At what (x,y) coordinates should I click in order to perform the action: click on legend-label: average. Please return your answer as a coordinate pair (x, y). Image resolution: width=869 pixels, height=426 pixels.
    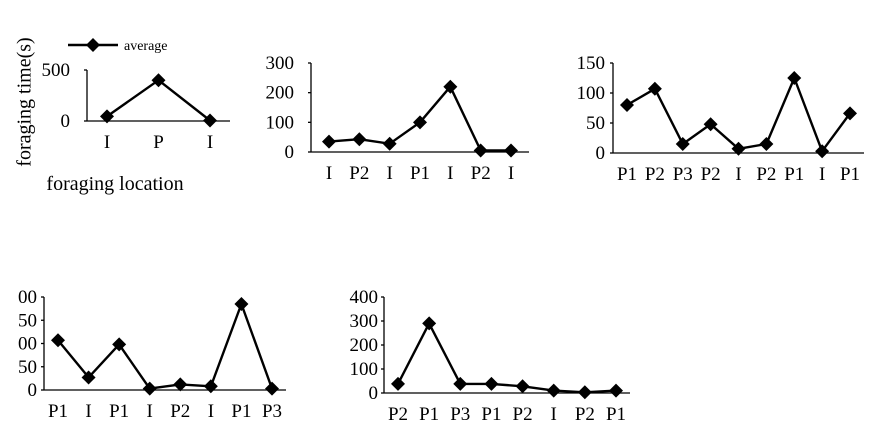
    Looking at the image, I should click on (146, 46).